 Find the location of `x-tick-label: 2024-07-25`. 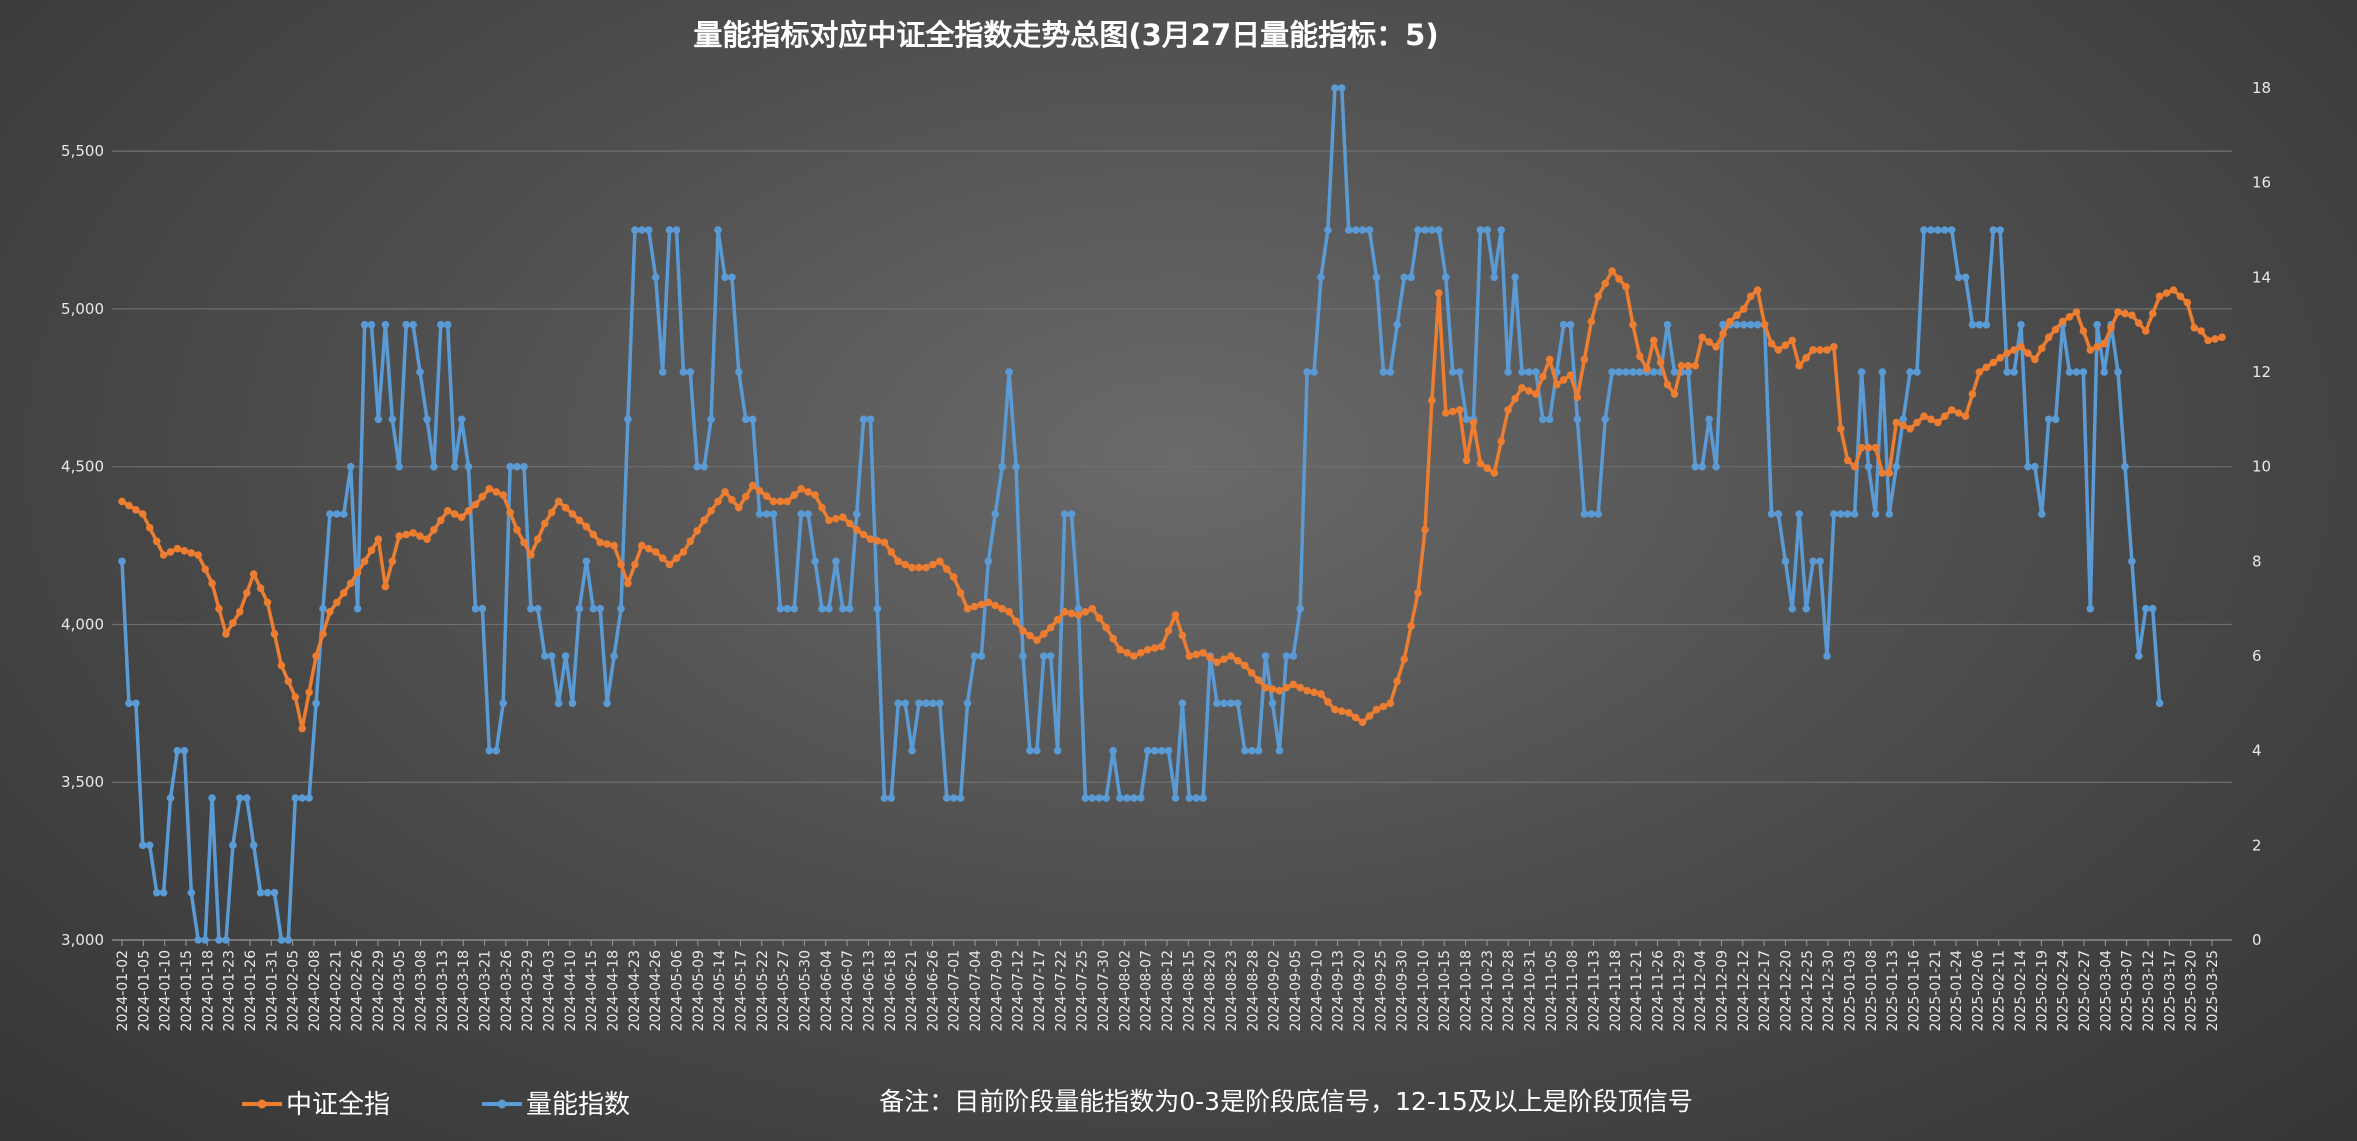

x-tick-label: 2024-07-25 is located at coordinates (1083, 990).